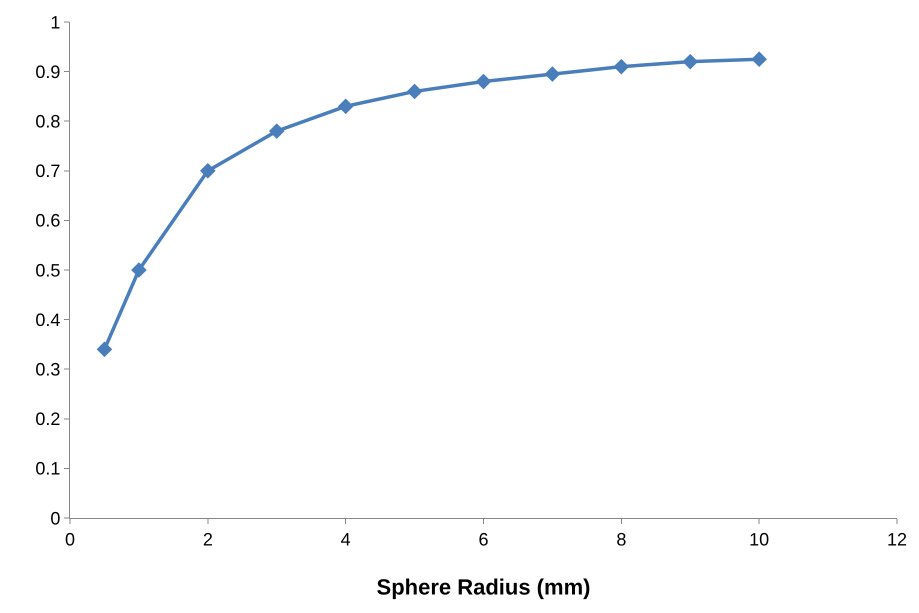 Image resolution: width=919 pixels, height=613 pixels. What do you see at coordinates (47, 320) in the screenshot?
I see `y-tick-label: 0.4` at bounding box center [47, 320].